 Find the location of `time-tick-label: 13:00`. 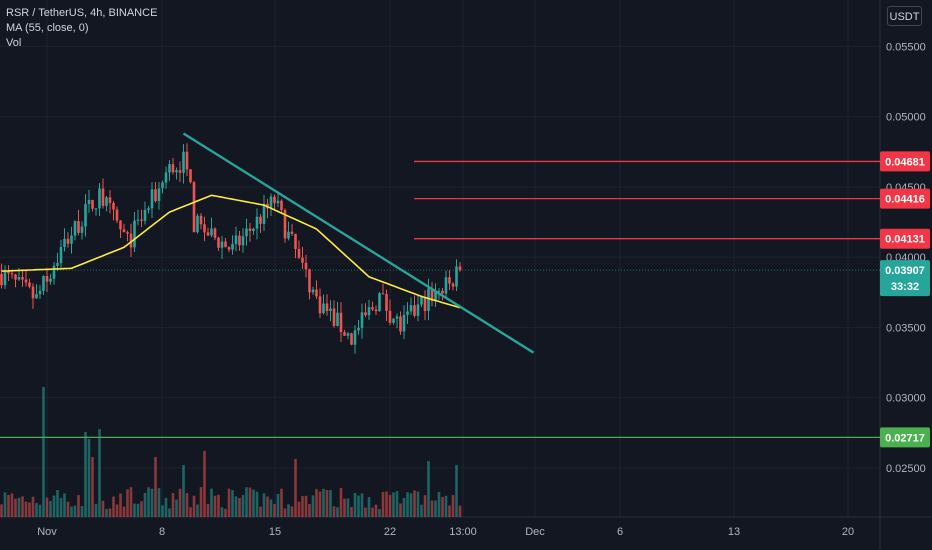

time-tick-label: 13:00 is located at coordinates (463, 532).